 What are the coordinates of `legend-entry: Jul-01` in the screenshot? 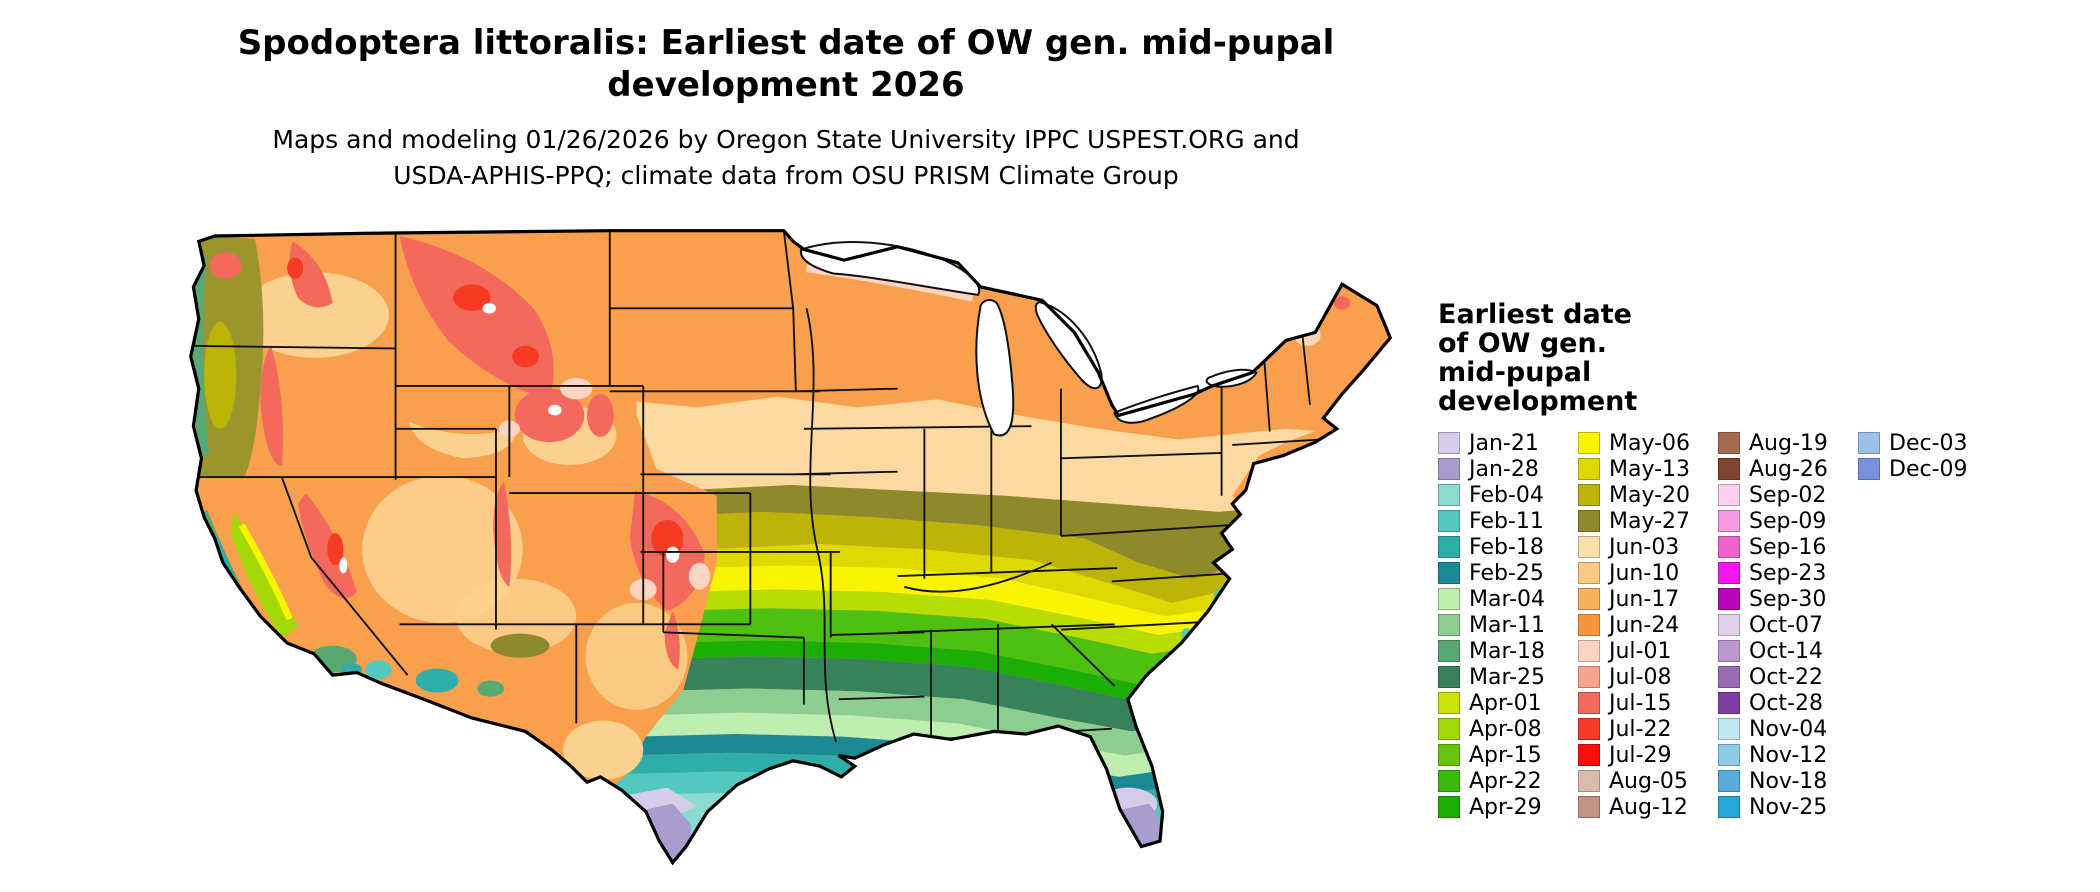 It's located at (1648, 651).